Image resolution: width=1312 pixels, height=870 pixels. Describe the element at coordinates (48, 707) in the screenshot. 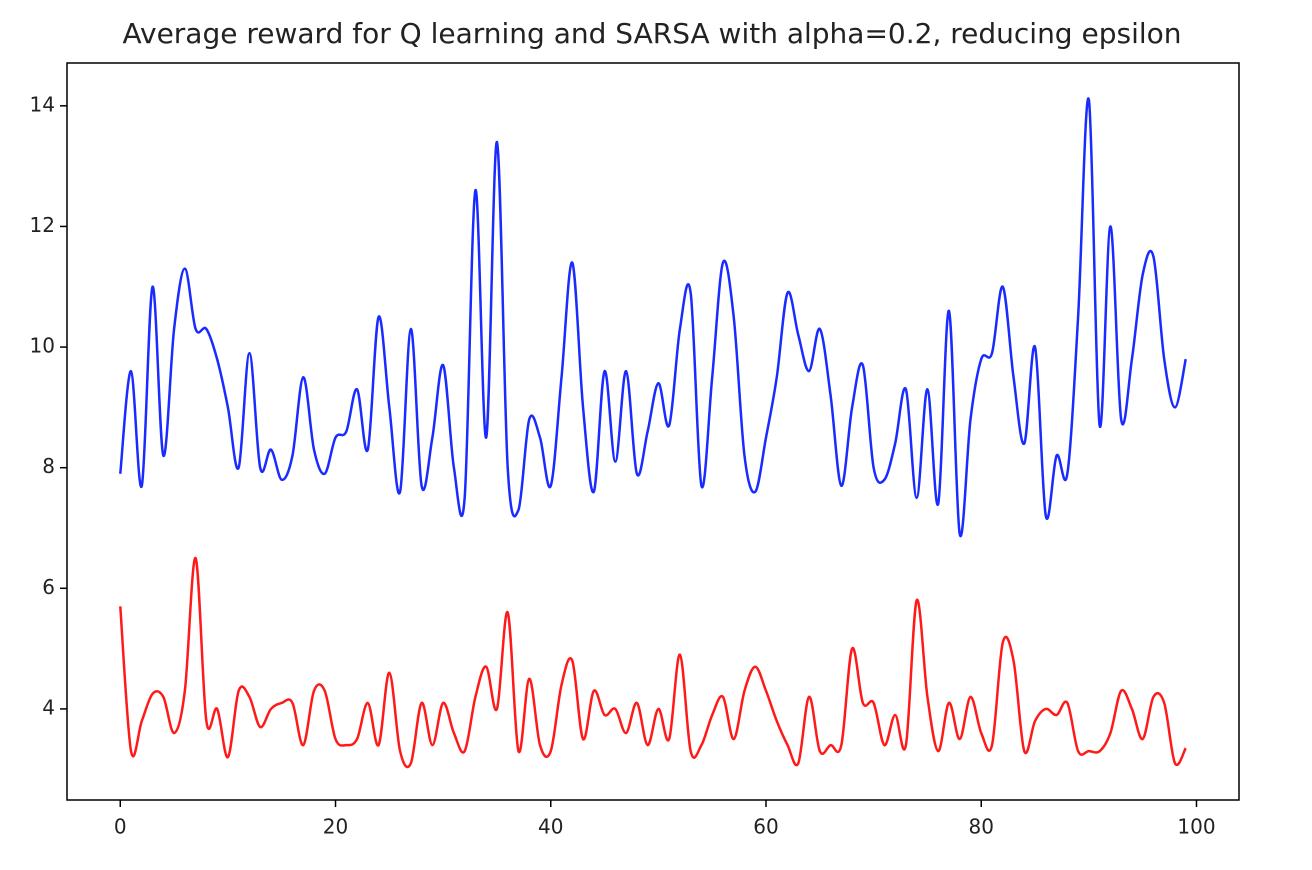

I see `y-tick-label: 4` at that location.